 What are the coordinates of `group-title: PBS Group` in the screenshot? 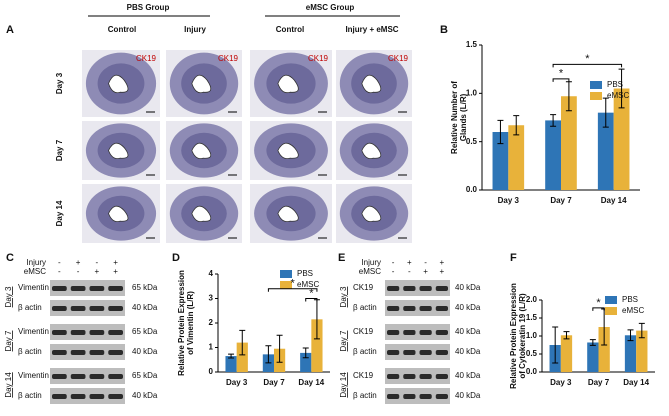 It's located at (148, 7).